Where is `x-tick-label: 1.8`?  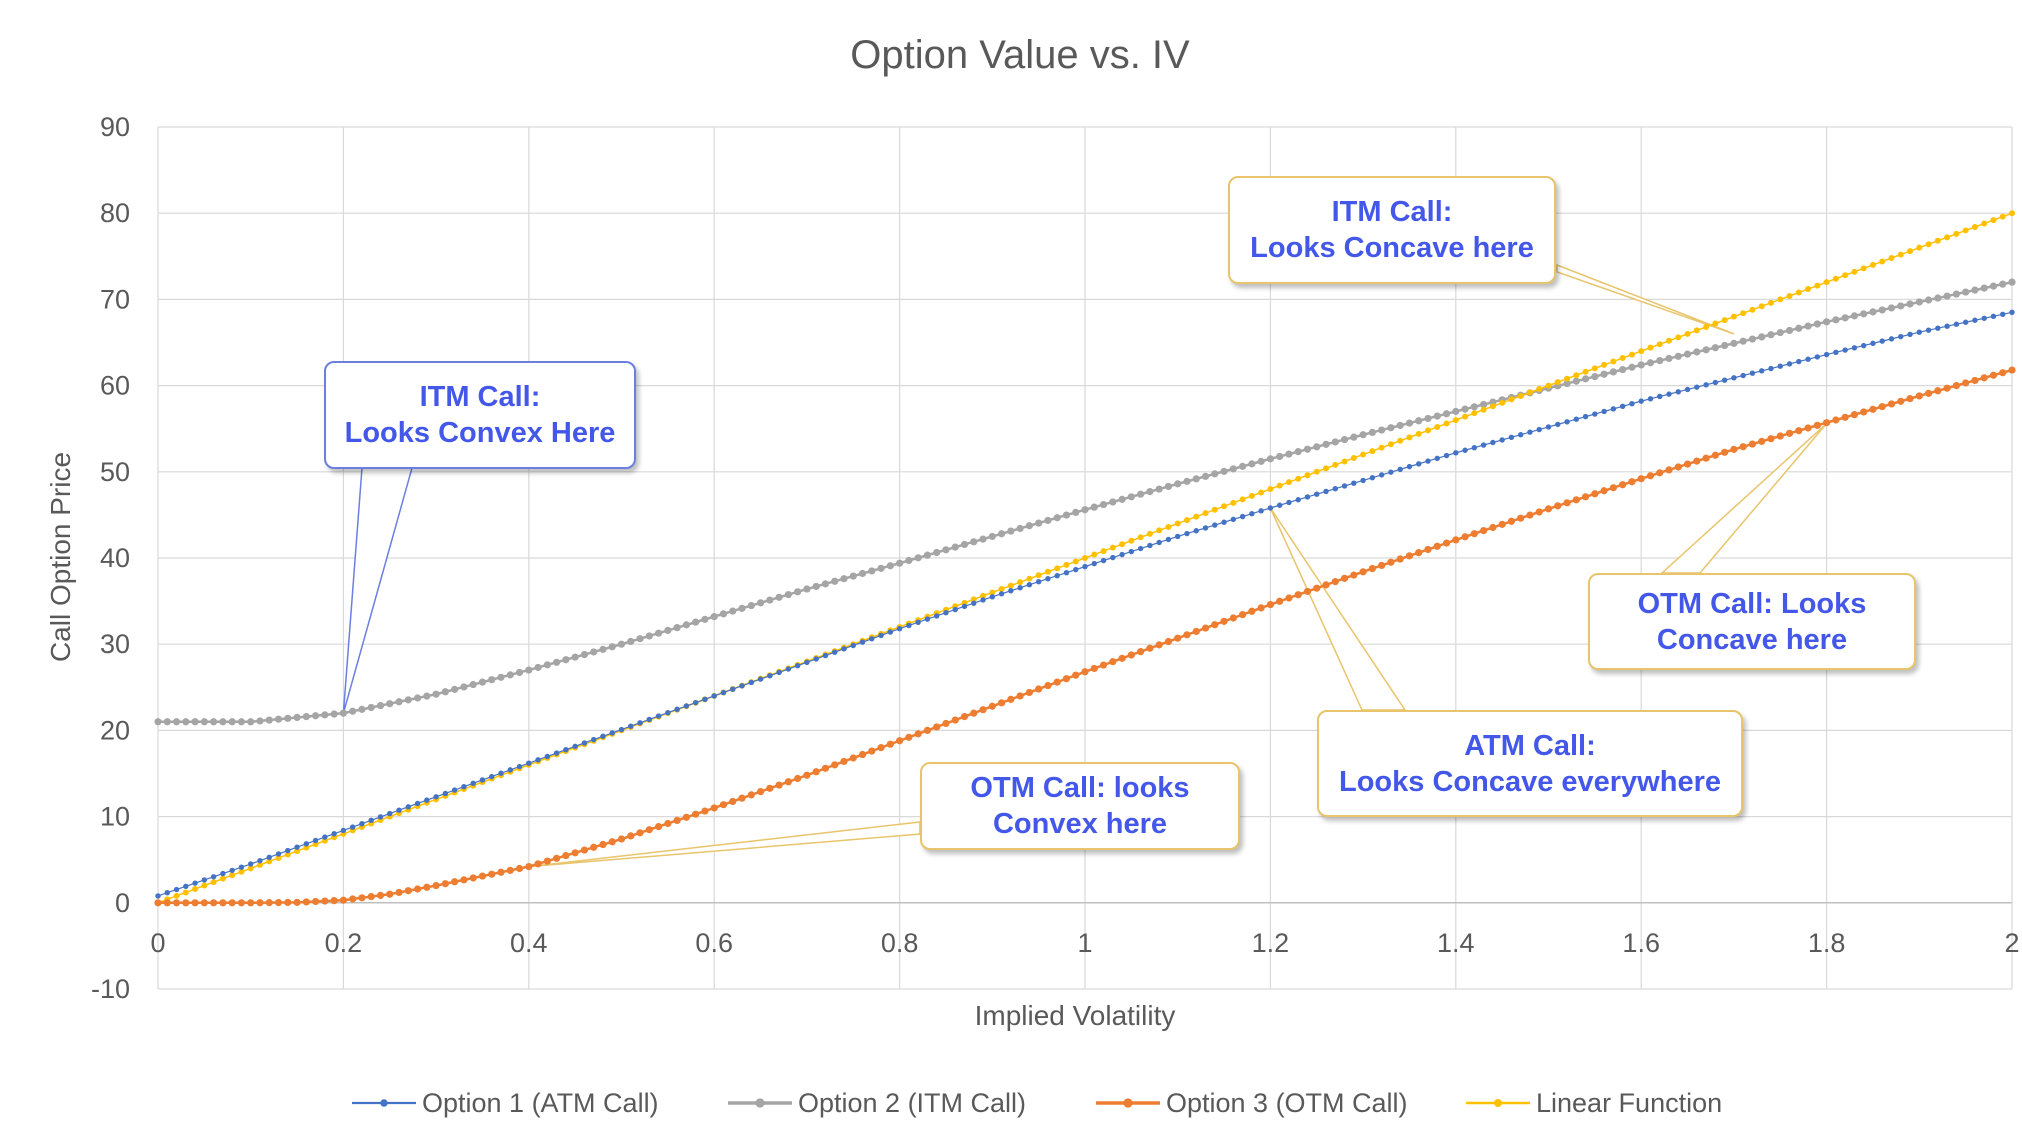 x-tick-label: 1.8 is located at coordinates (1827, 943).